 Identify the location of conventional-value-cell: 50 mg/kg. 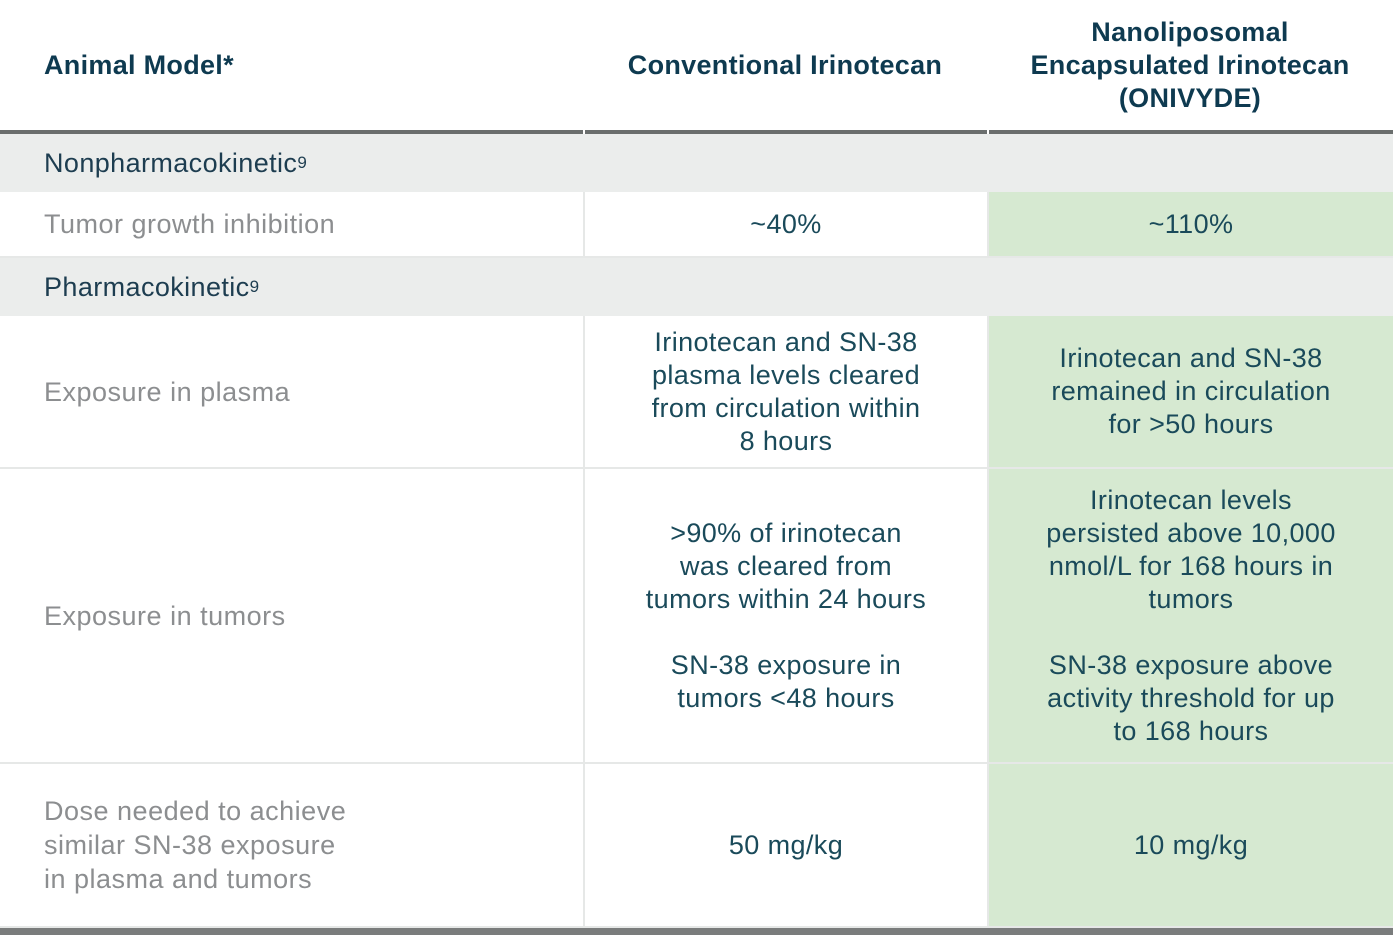
(785, 845).